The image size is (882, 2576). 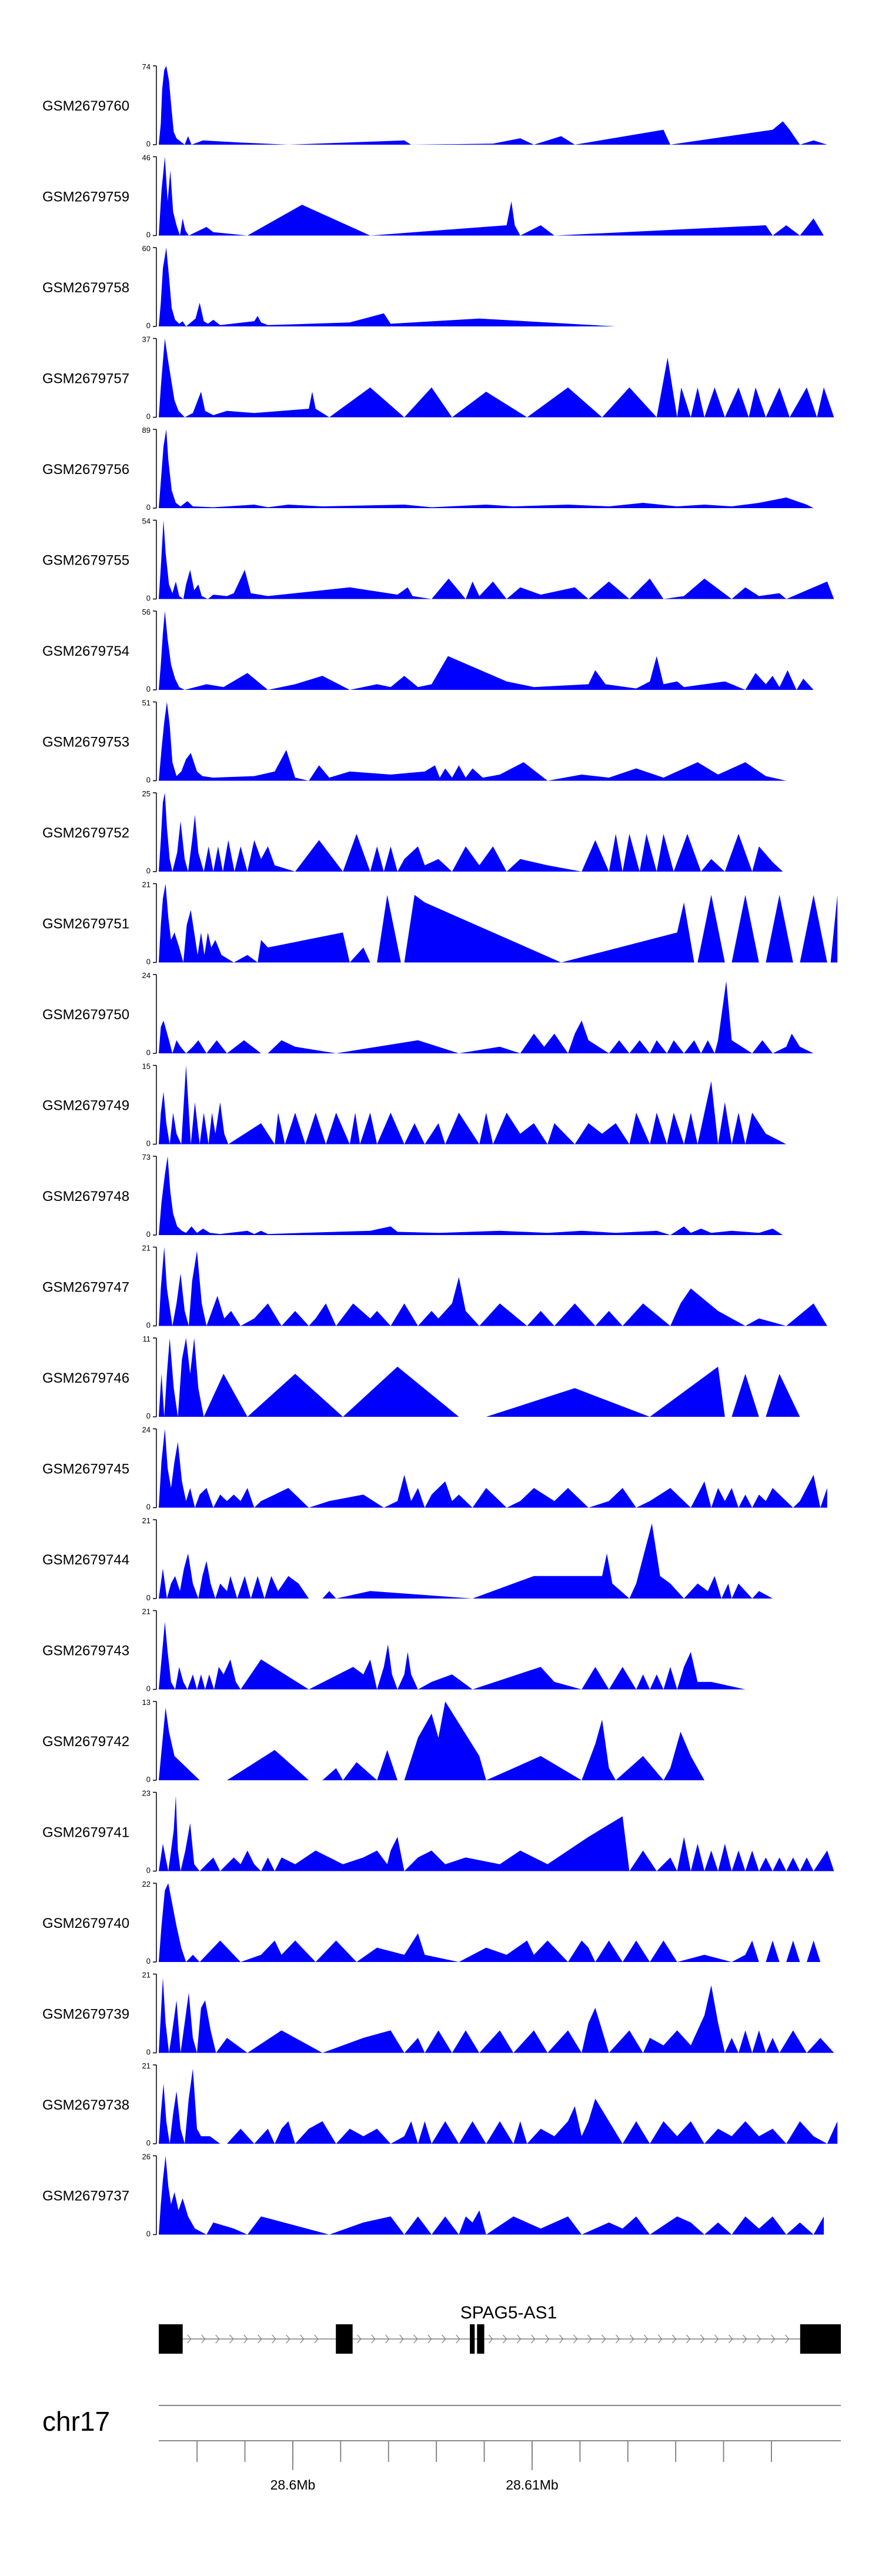 I want to click on track-label: GSM2679747, so click(x=85, y=1288).